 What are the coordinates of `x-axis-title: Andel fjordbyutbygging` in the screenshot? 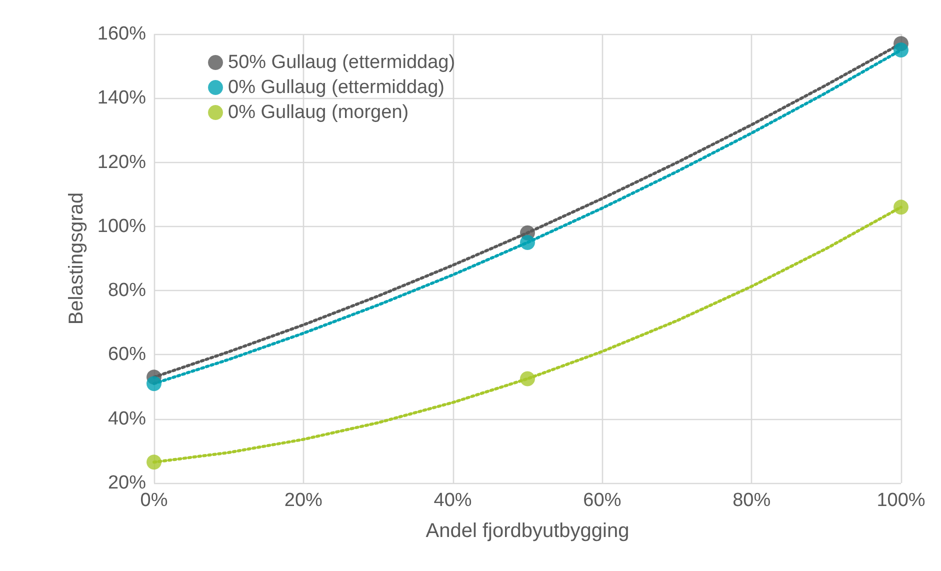 It's located at (528, 531).